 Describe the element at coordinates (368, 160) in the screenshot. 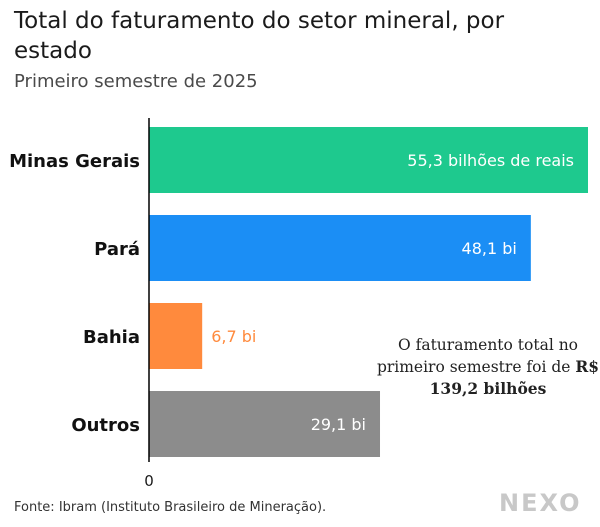

I see `bar-minas-gerais` at that location.